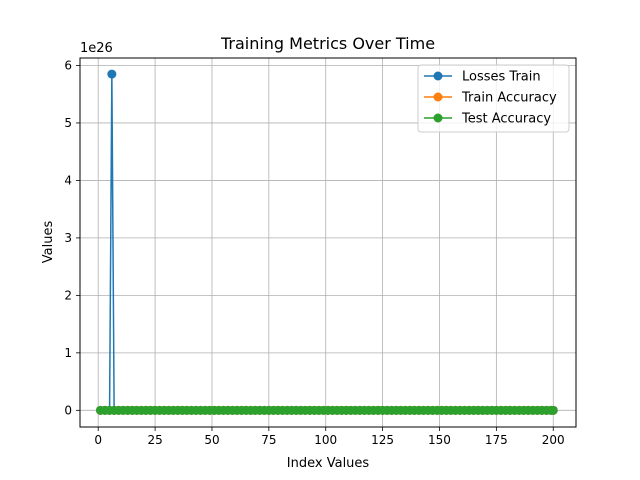  Describe the element at coordinates (68, 295) in the screenshot. I see `y-tick-label: 2` at that location.